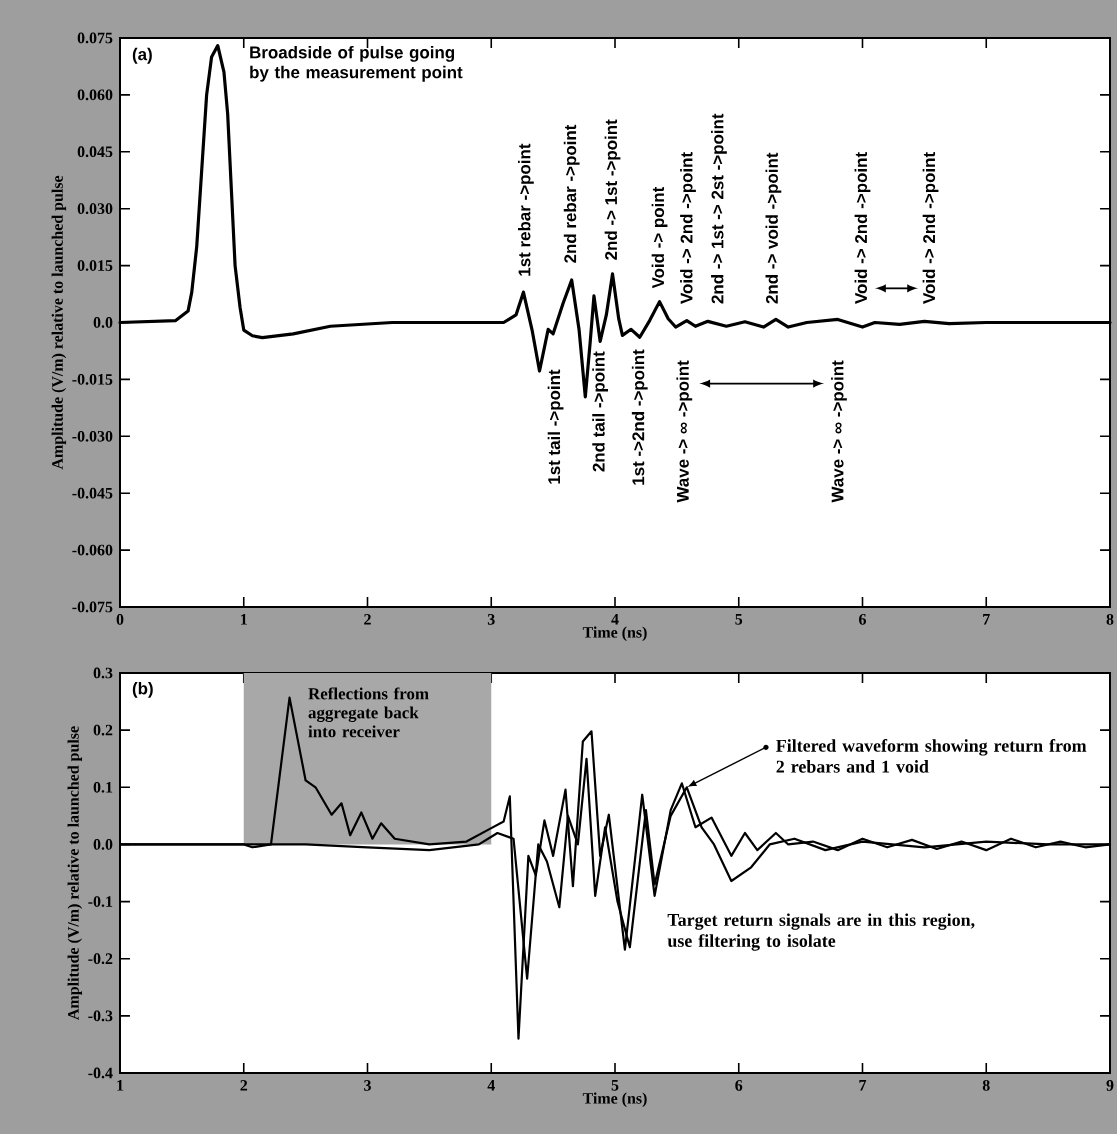 This screenshot has width=1117, height=1134. Describe the element at coordinates (103, 787) in the screenshot. I see `y-tick-label: 0.1` at that location.